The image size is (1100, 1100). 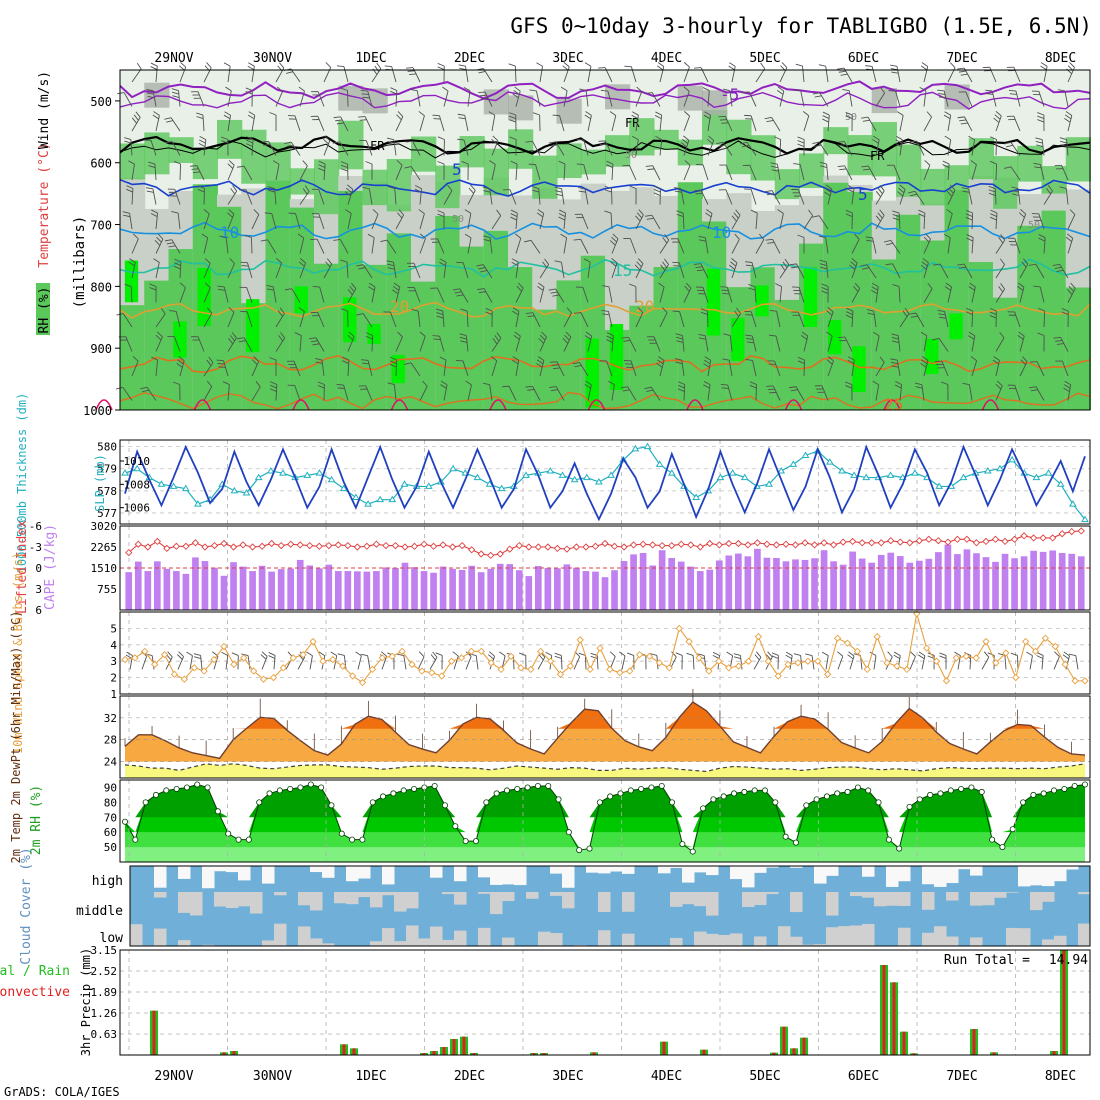 I want to click on precip-conv-bar, so click(x=464, y=1045).